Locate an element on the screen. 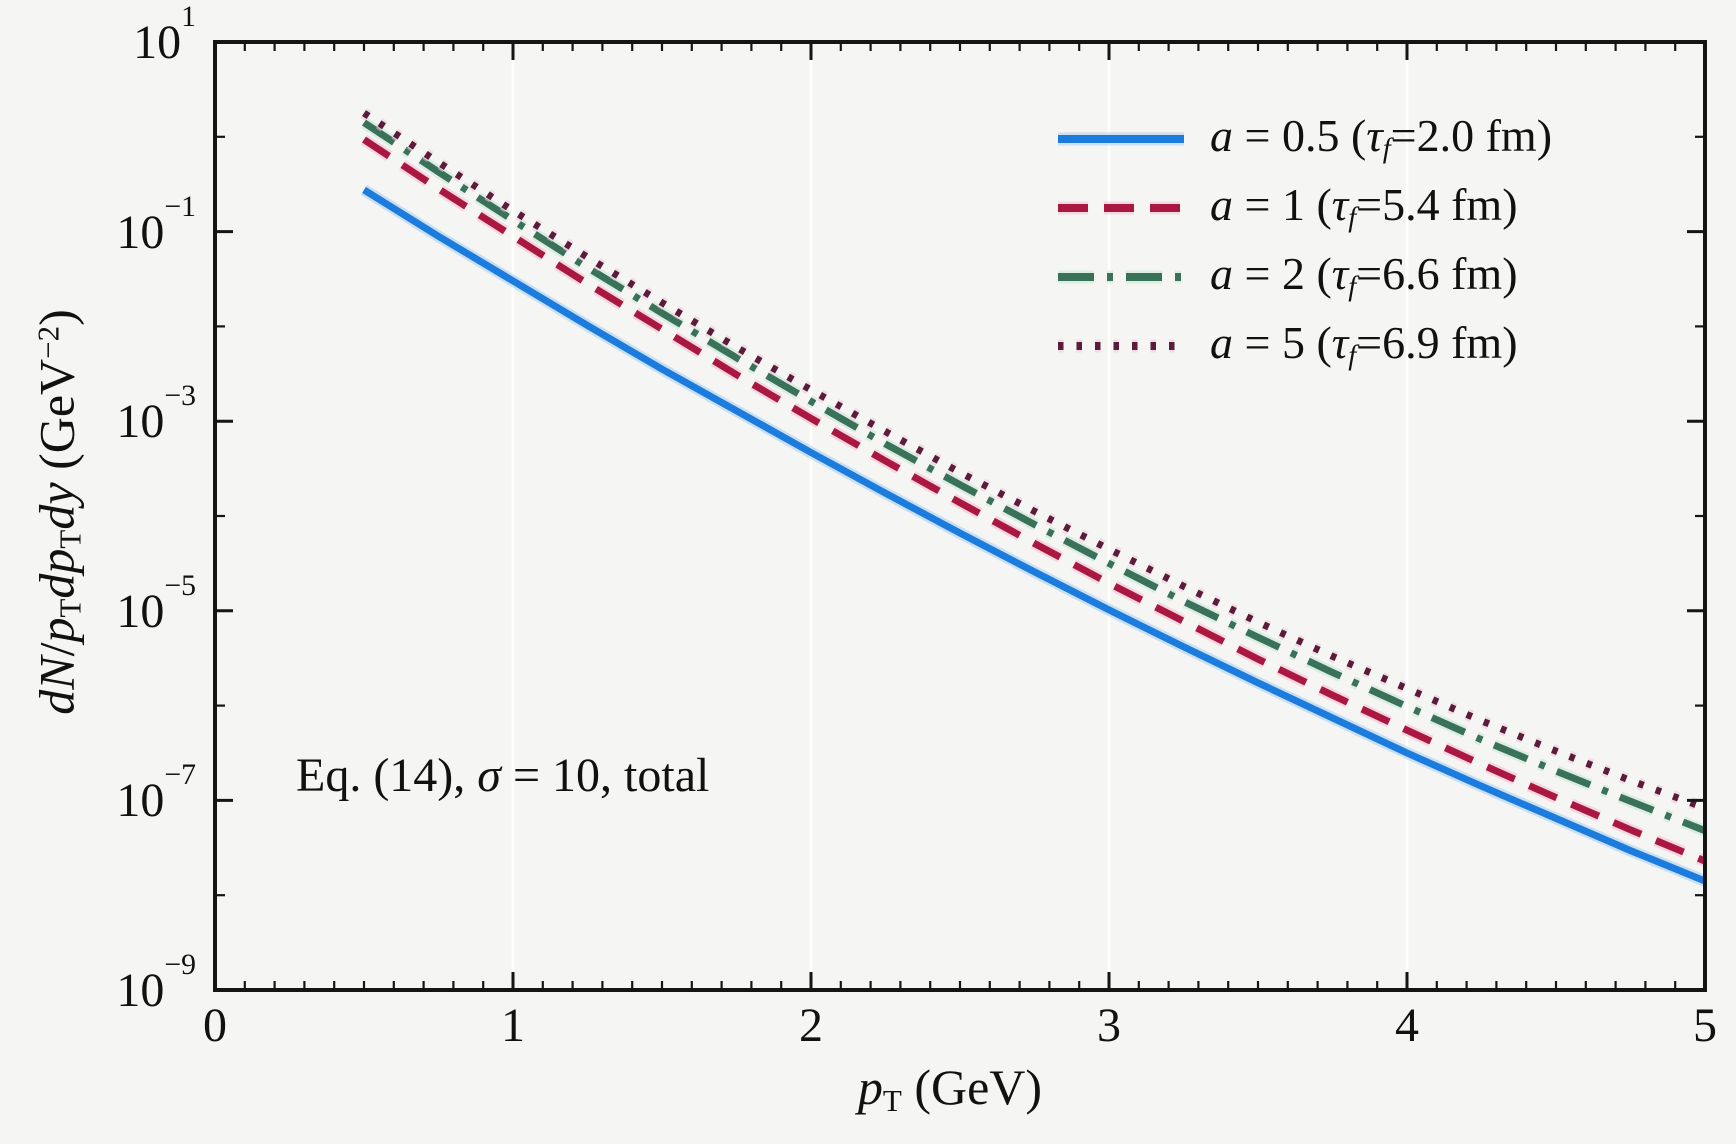 The width and height of the screenshot is (1736, 1144). legend-label: a = 5 (τf=6.9 fm) is located at coordinates (1364, 344).